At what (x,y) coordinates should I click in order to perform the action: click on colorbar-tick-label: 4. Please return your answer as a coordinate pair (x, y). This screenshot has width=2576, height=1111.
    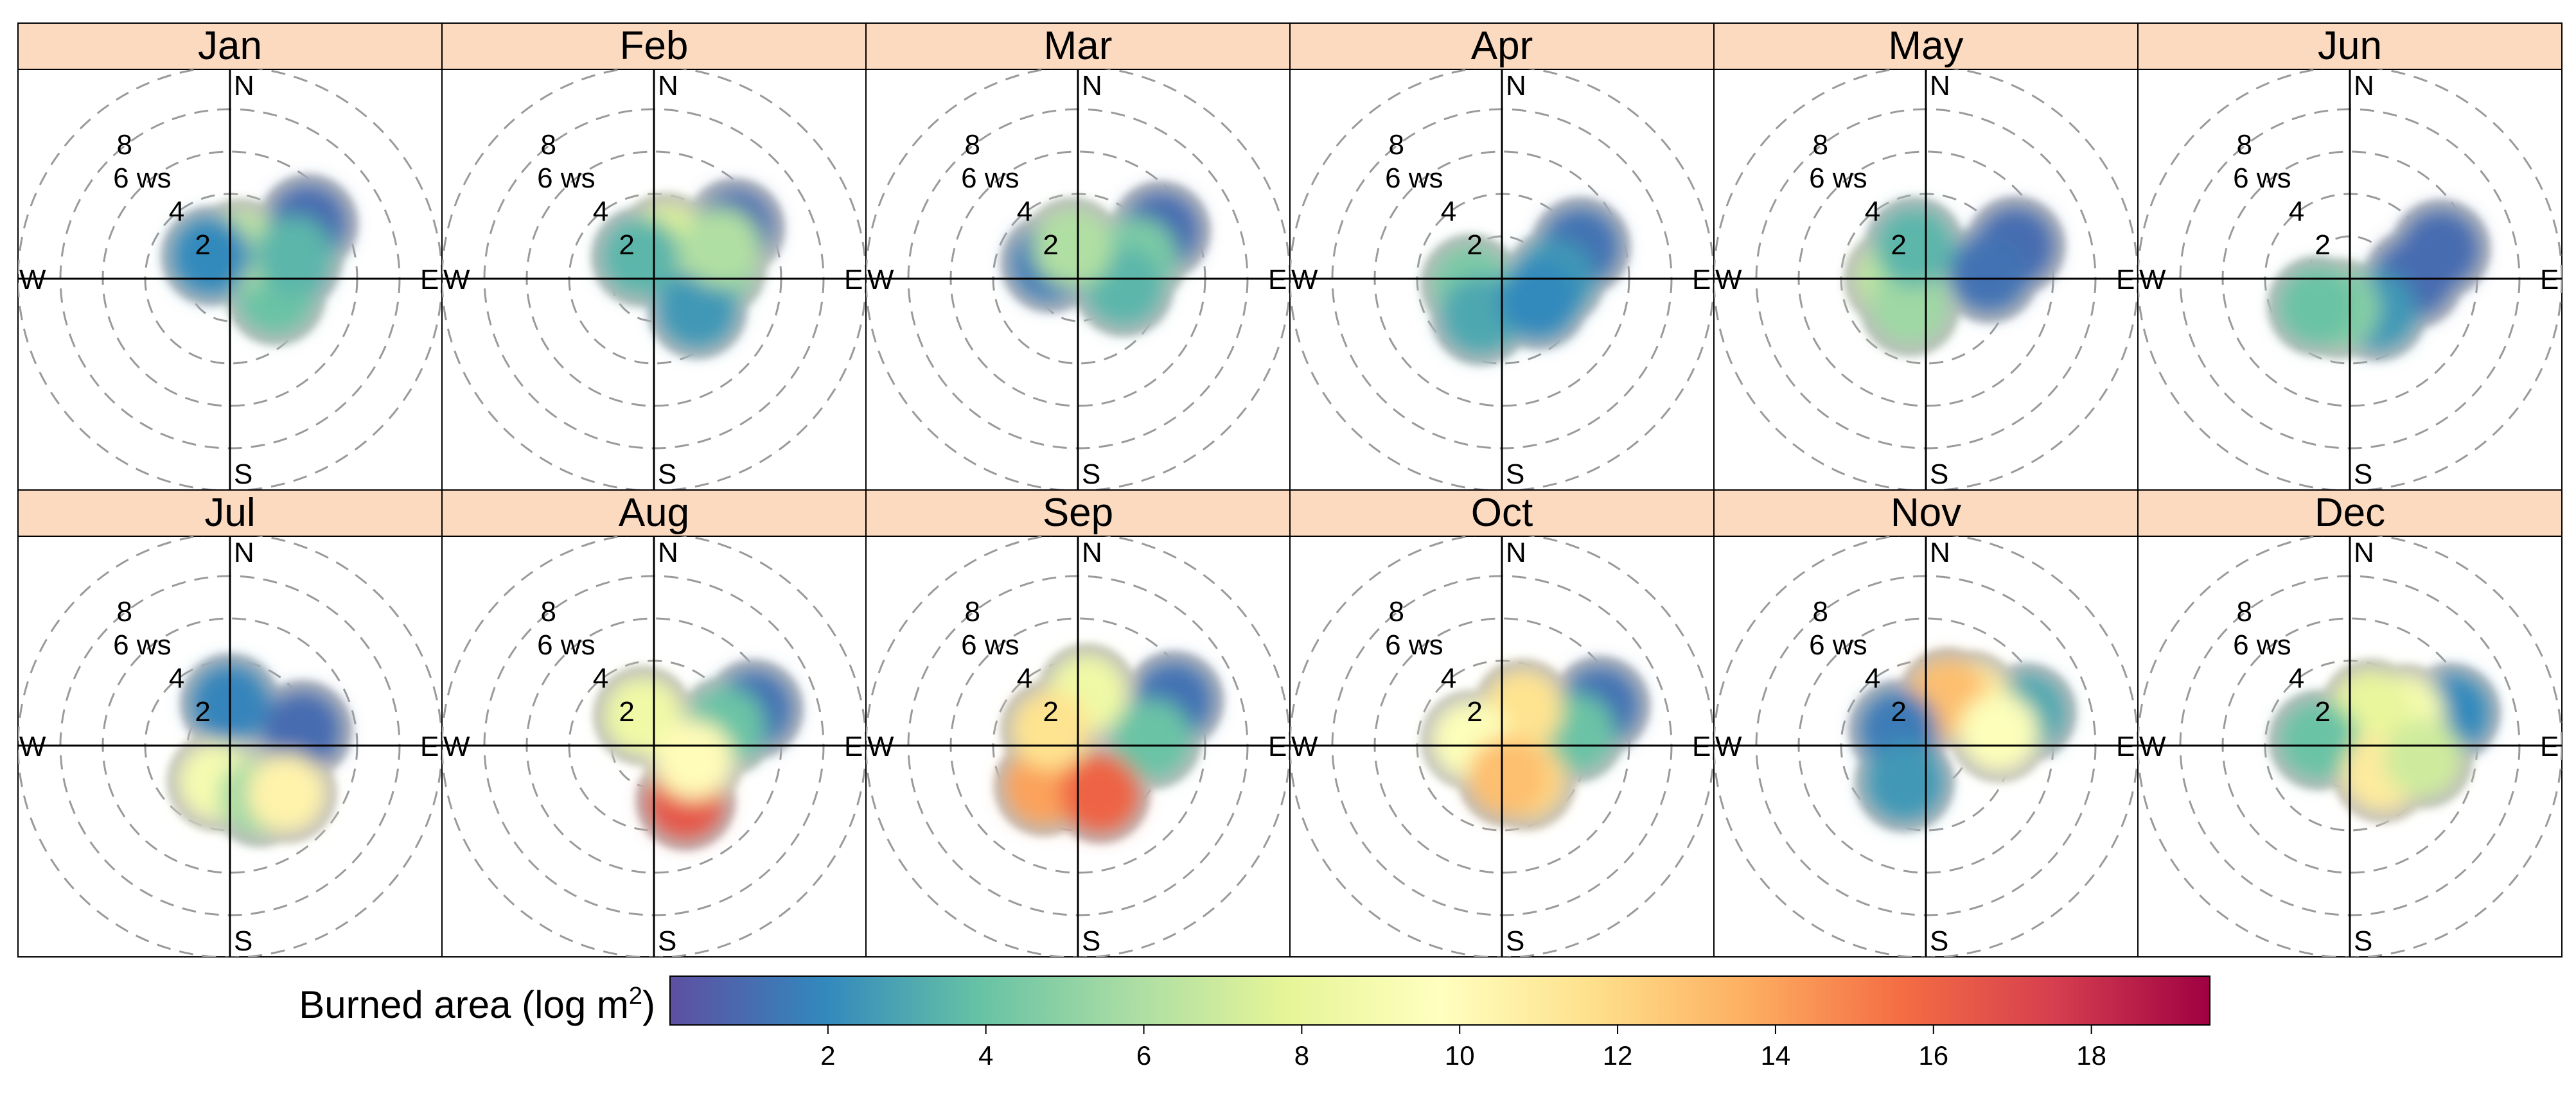
    Looking at the image, I should click on (985, 1055).